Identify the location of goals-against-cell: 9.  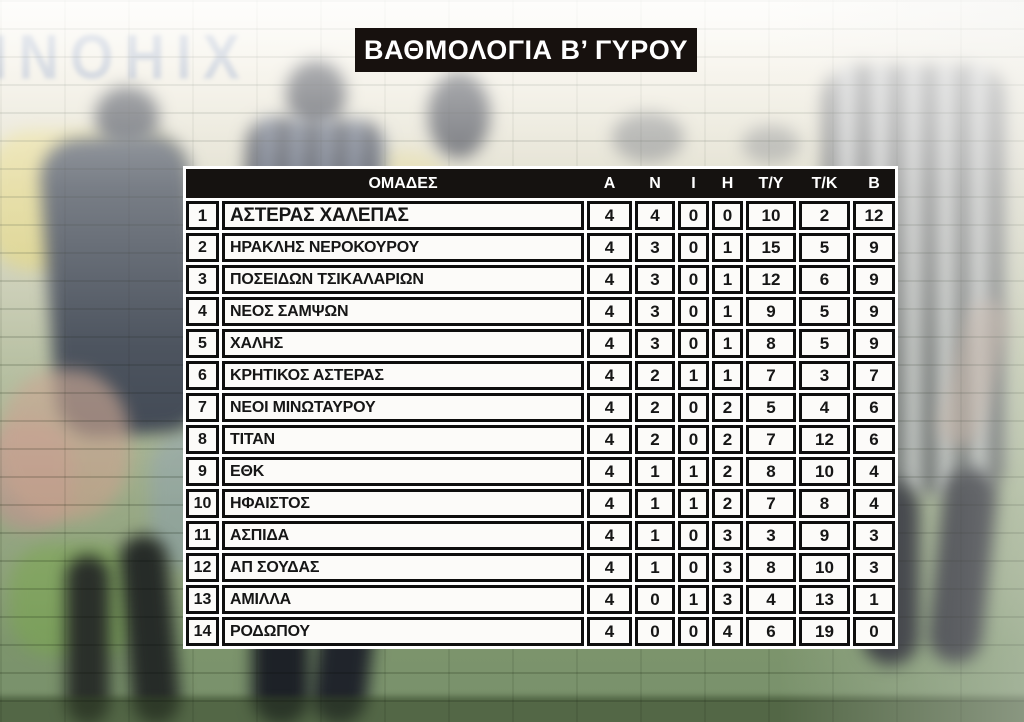
(824, 535).